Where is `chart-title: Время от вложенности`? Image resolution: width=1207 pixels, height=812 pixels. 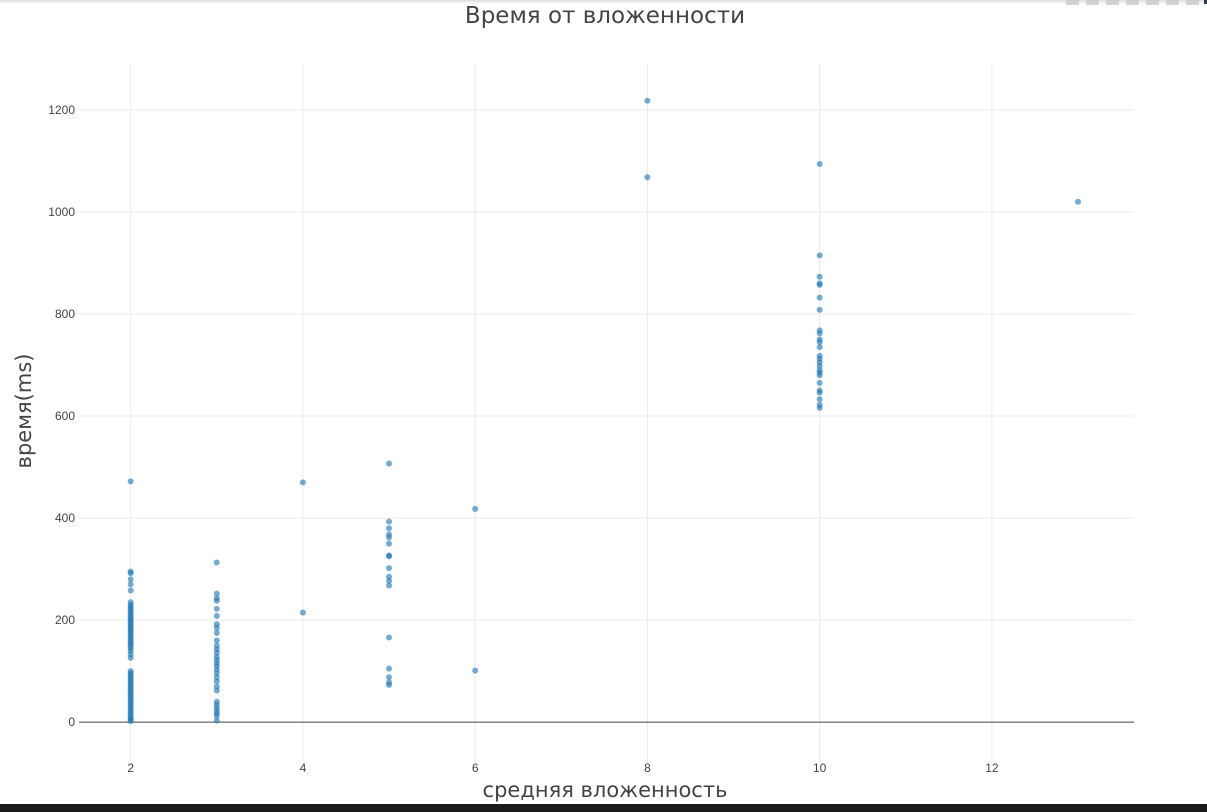 chart-title: Время от вложенности is located at coordinates (605, 16).